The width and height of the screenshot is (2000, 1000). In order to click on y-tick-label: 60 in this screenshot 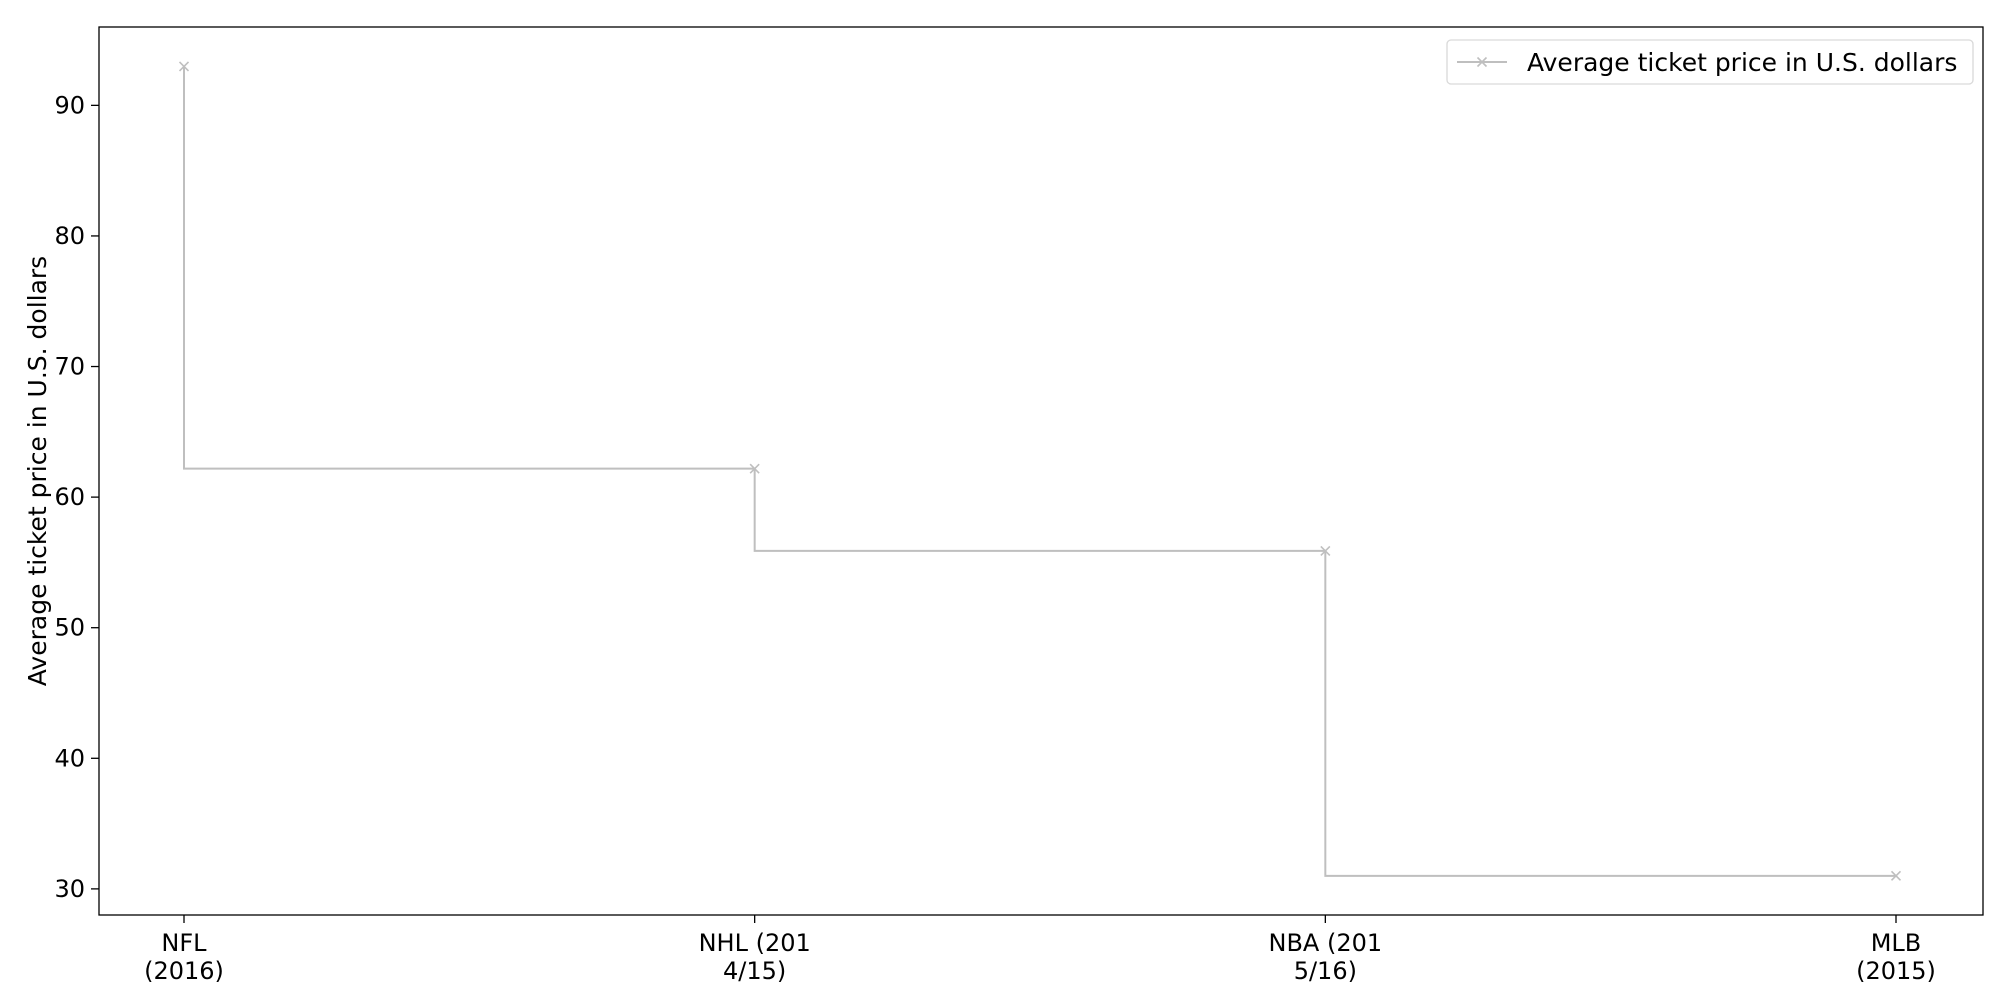, I will do `click(69, 497)`.